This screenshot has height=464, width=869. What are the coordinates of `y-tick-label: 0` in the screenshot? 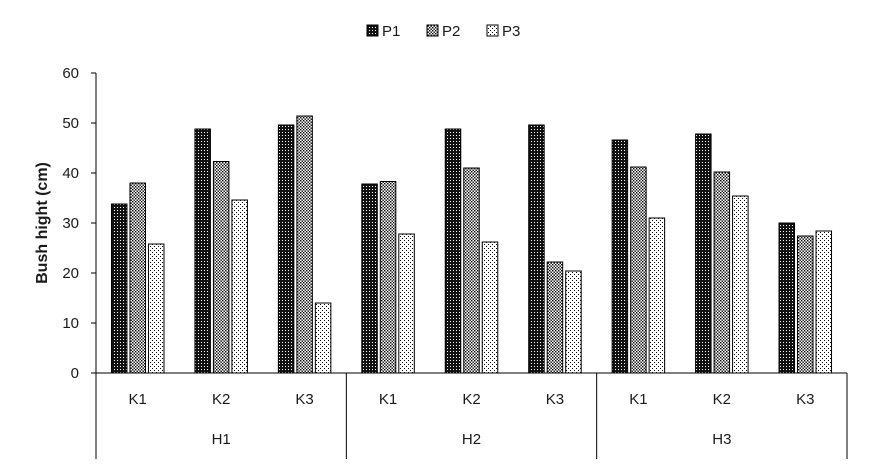 It's located at (75, 373).